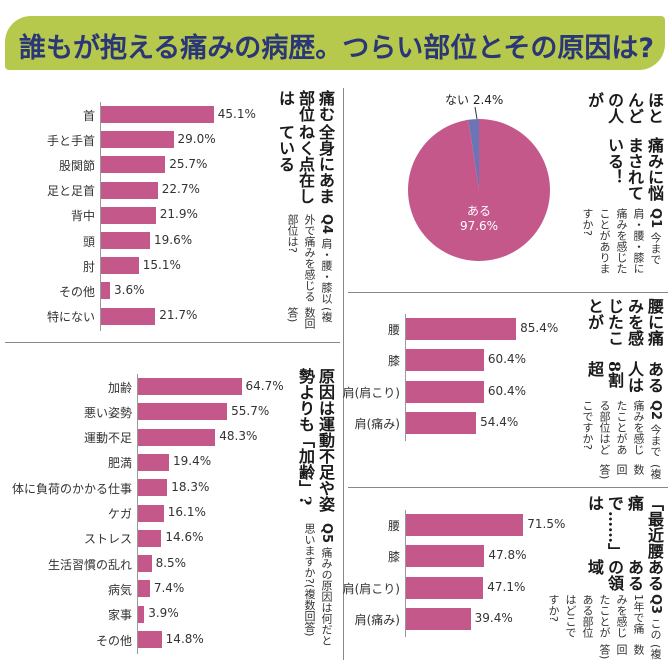  Describe the element at coordinates (70, 317) in the screenshot. I see `q4-category-label: 特にない` at that location.